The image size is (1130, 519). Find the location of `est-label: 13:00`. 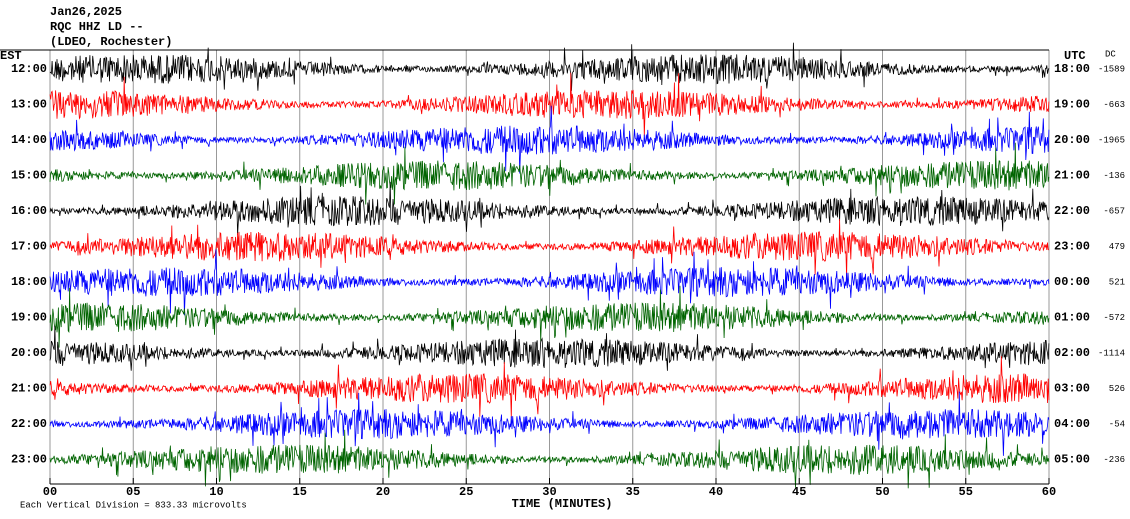

est-label: 13:00 is located at coordinates (29, 105).